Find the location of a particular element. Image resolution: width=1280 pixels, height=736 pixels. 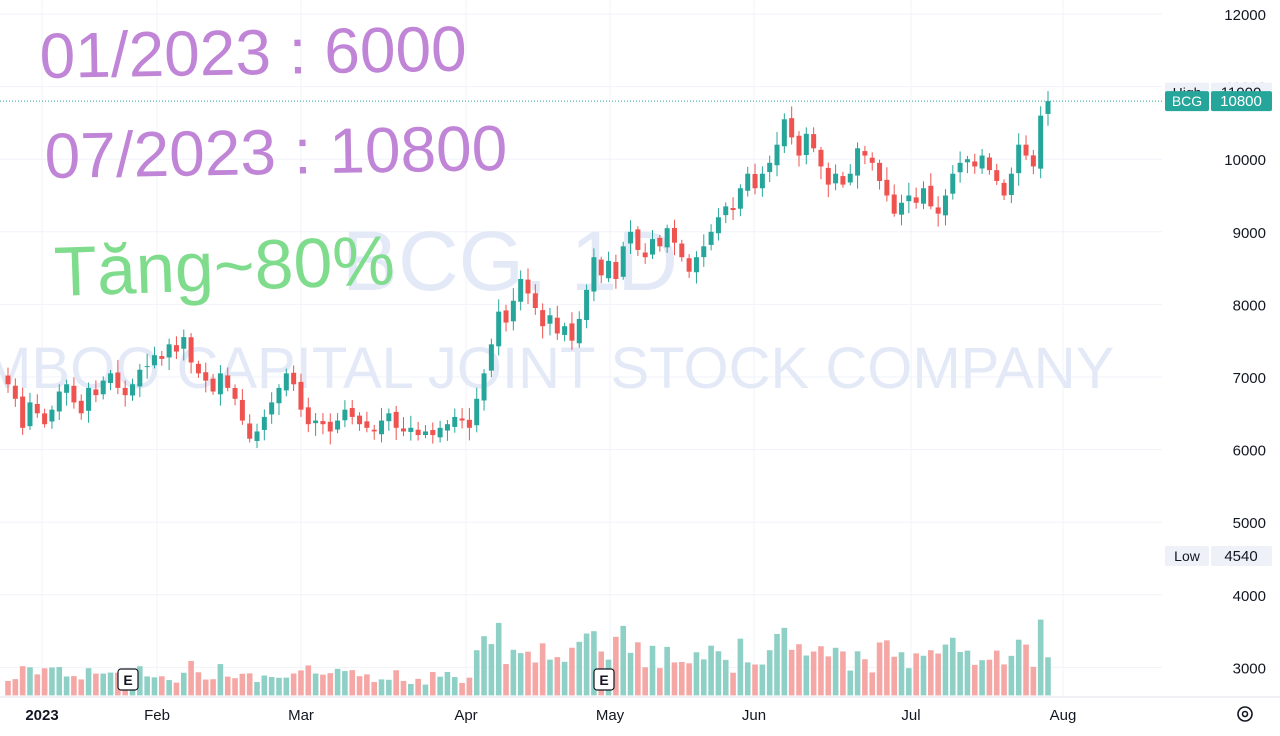

y-tick-label: 12000 is located at coordinates (1245, 15).